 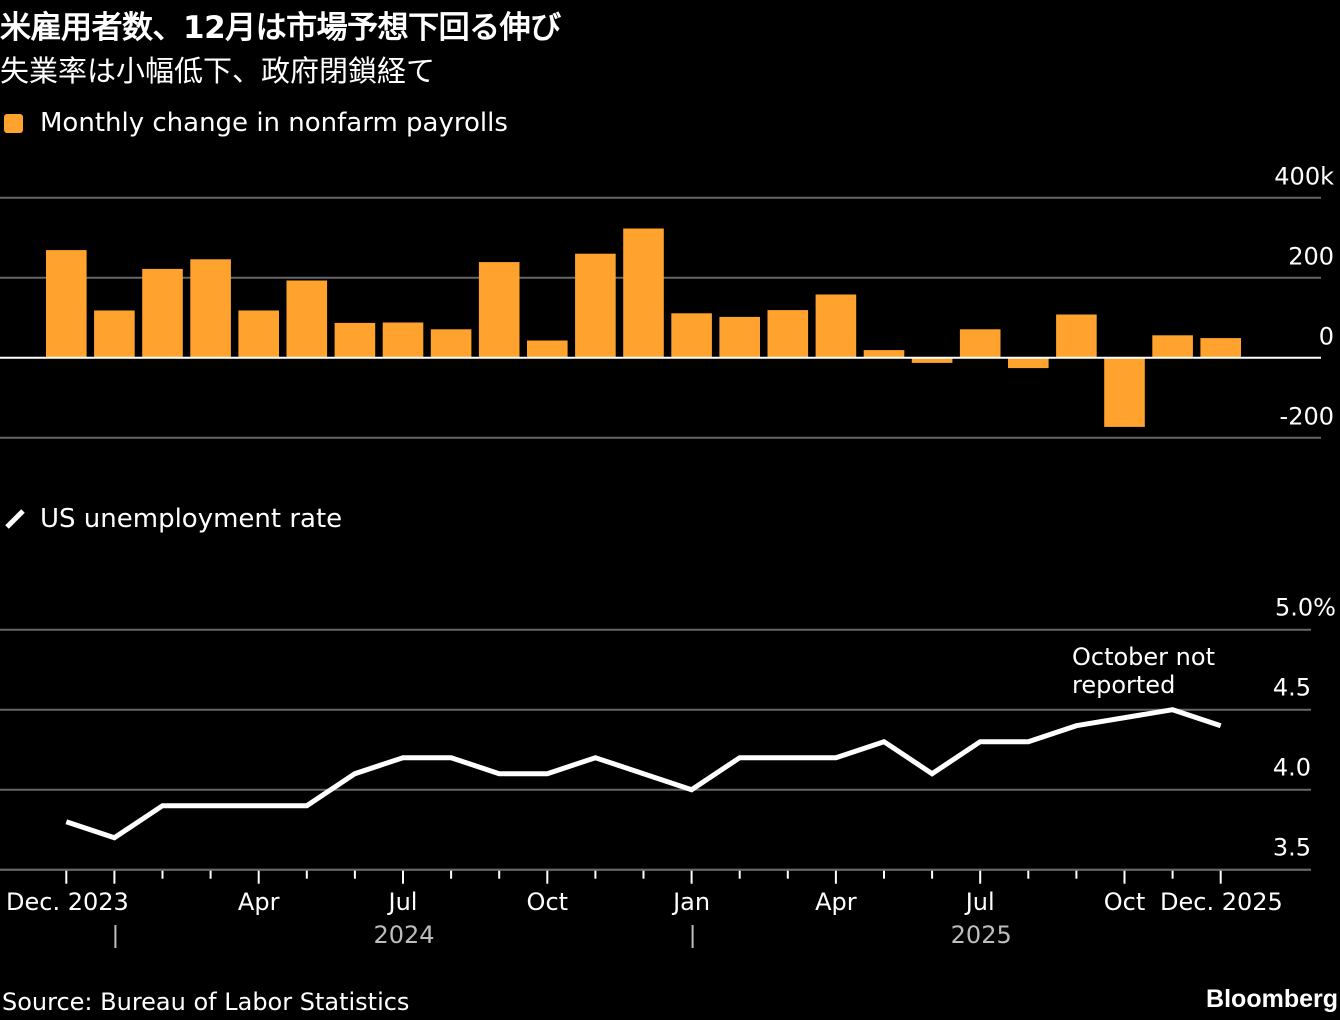 What do you see at coordinates (1143, 657) in the screenshot?
I see `annotation-text: October not` at bounding box center [1143, 657].